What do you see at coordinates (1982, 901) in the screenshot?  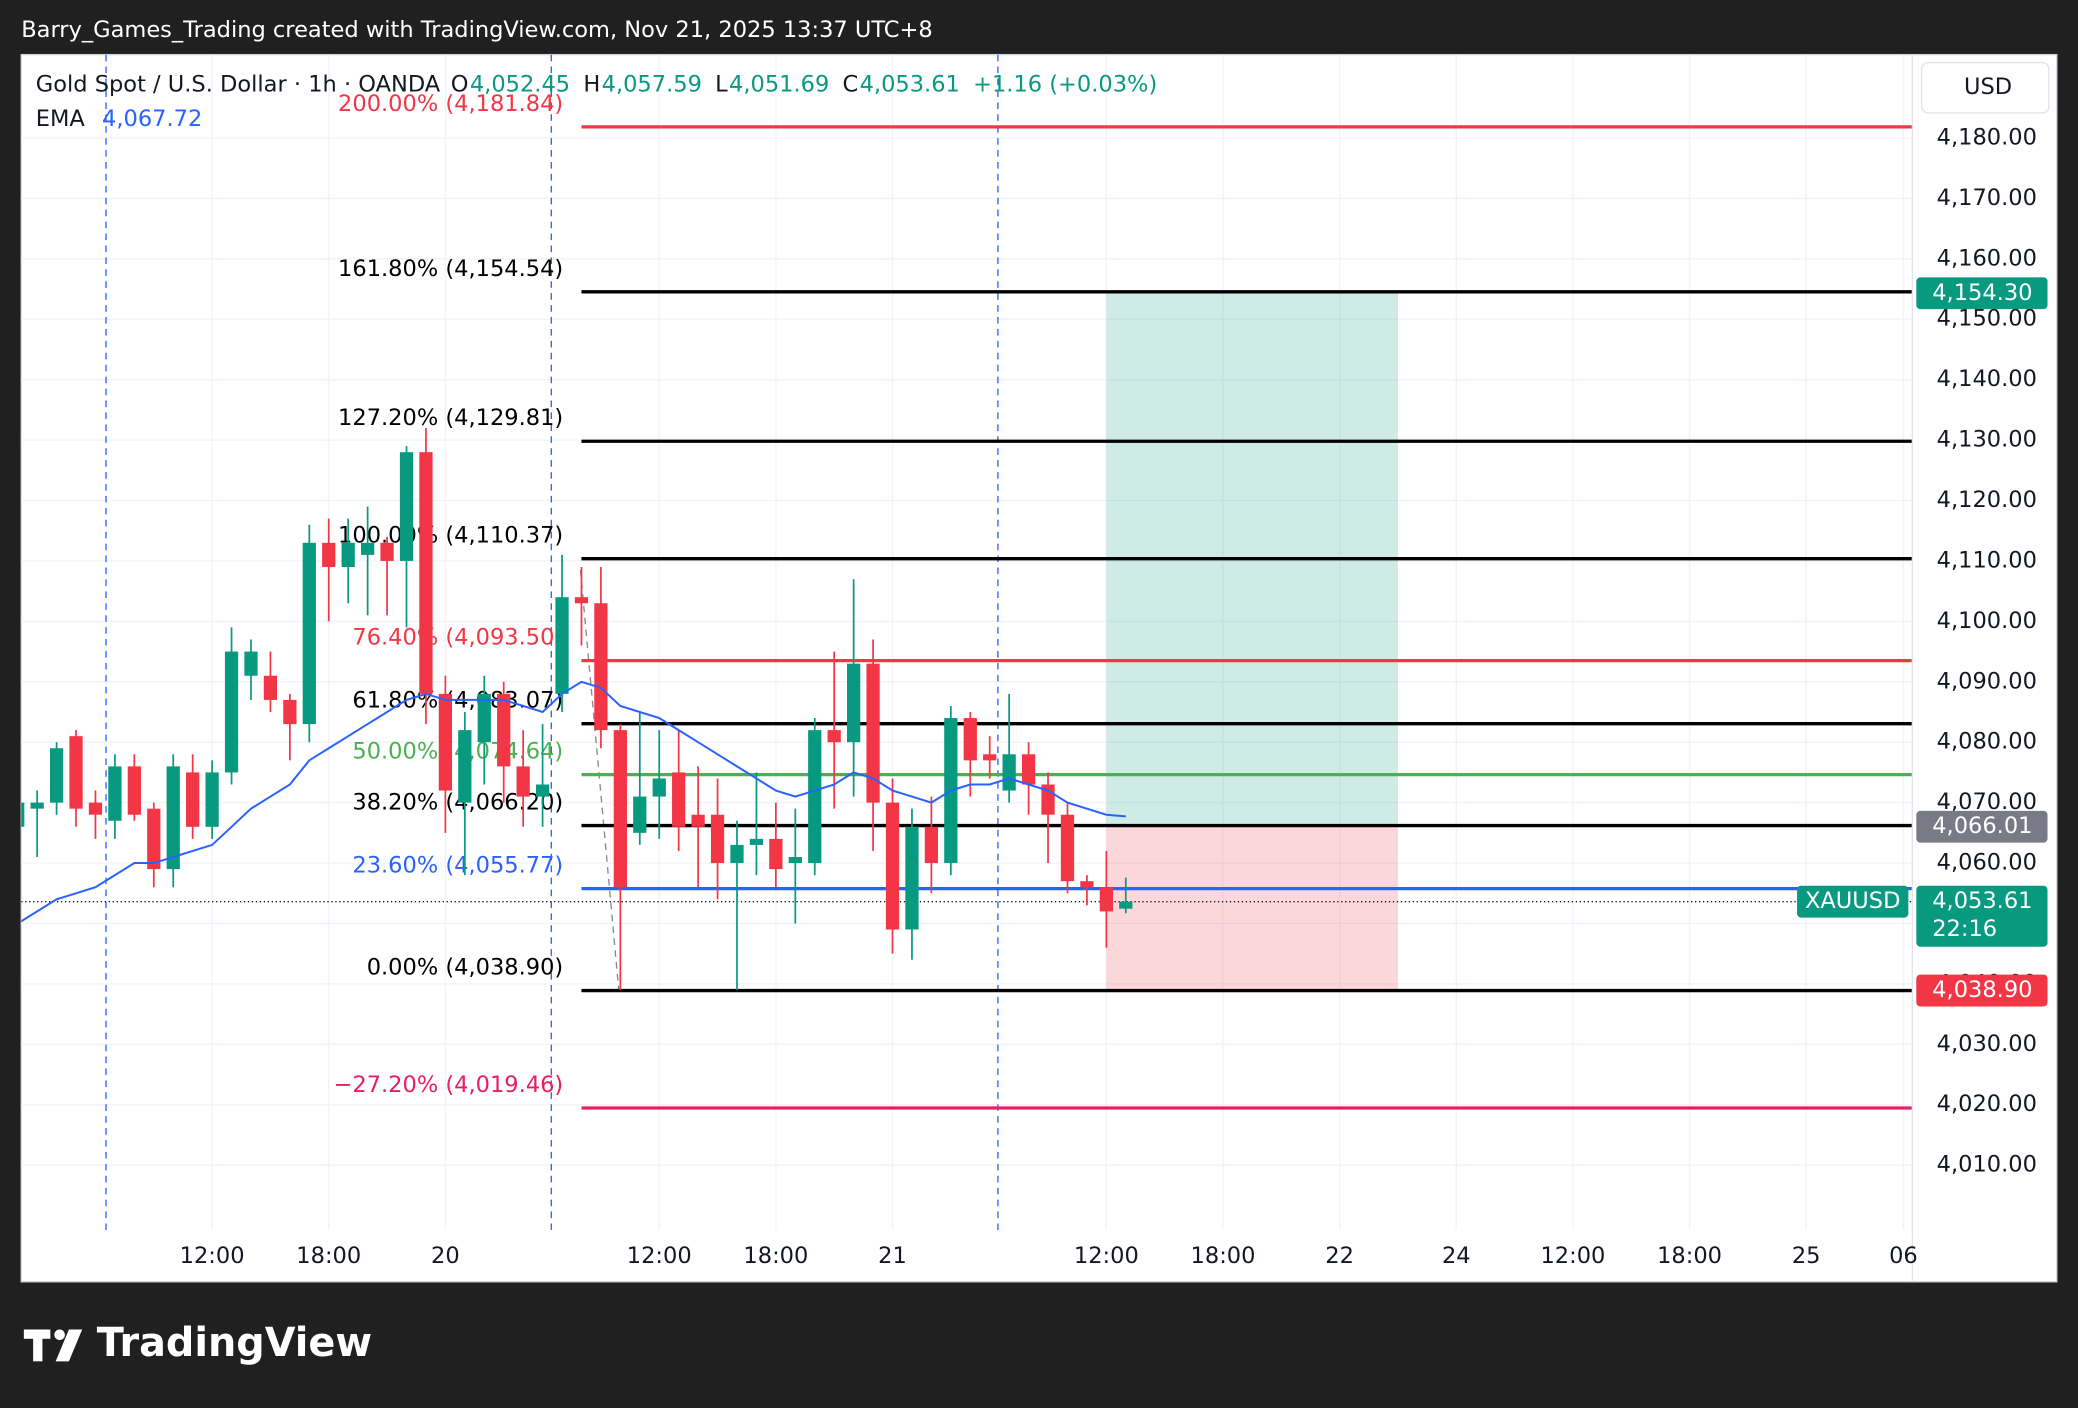 I see `last-price-label: 4,053.61` at bounding box center [1982, 901].